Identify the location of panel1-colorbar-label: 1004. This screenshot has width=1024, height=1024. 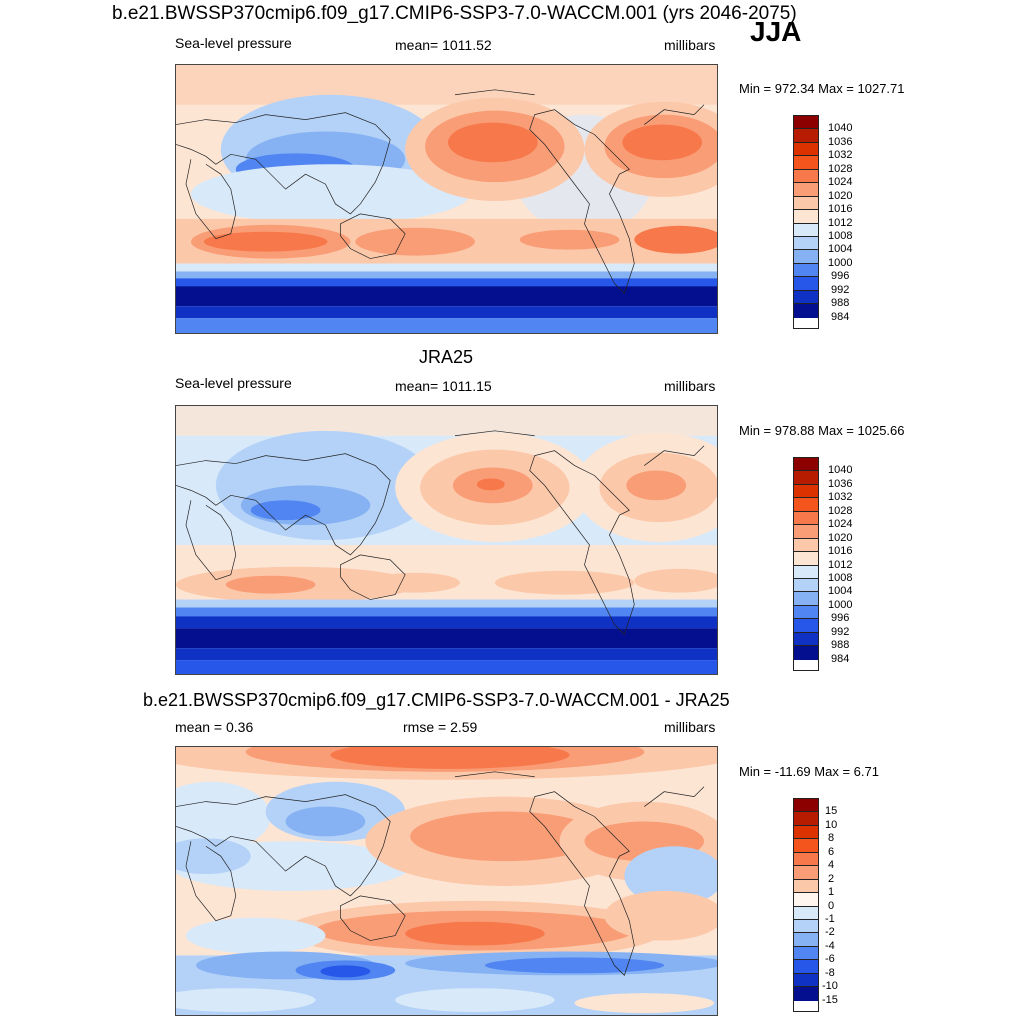
(840, 249).